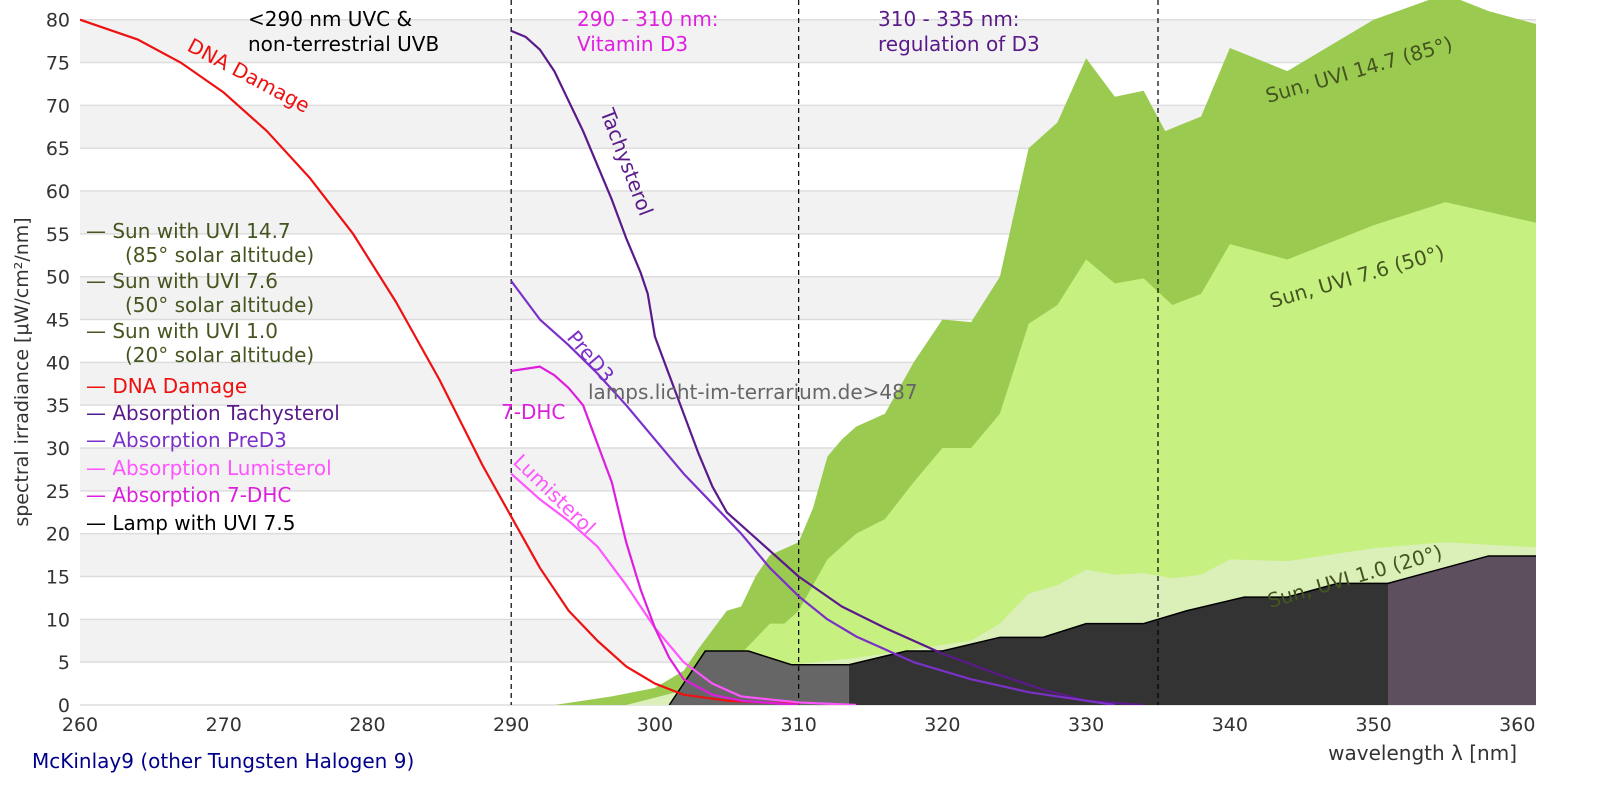 The height and width of the screenshot is (800, 1600). I want to click on y-tick-label: 10, so click(58, 620).